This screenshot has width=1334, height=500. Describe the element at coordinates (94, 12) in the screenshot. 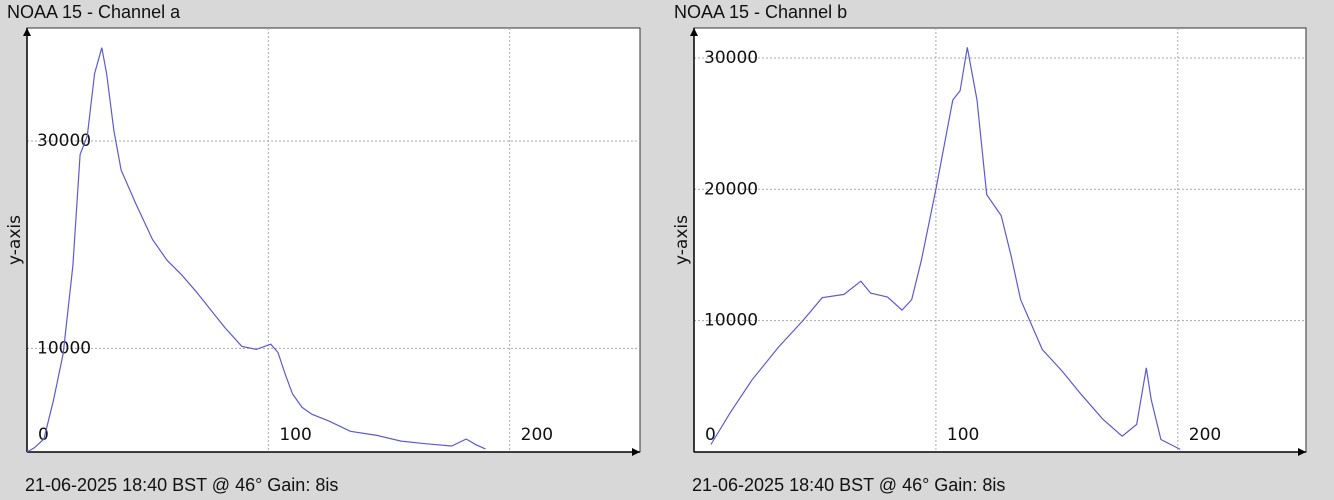

I see `chart-title: NOAA 15 - Channel a` at that location.